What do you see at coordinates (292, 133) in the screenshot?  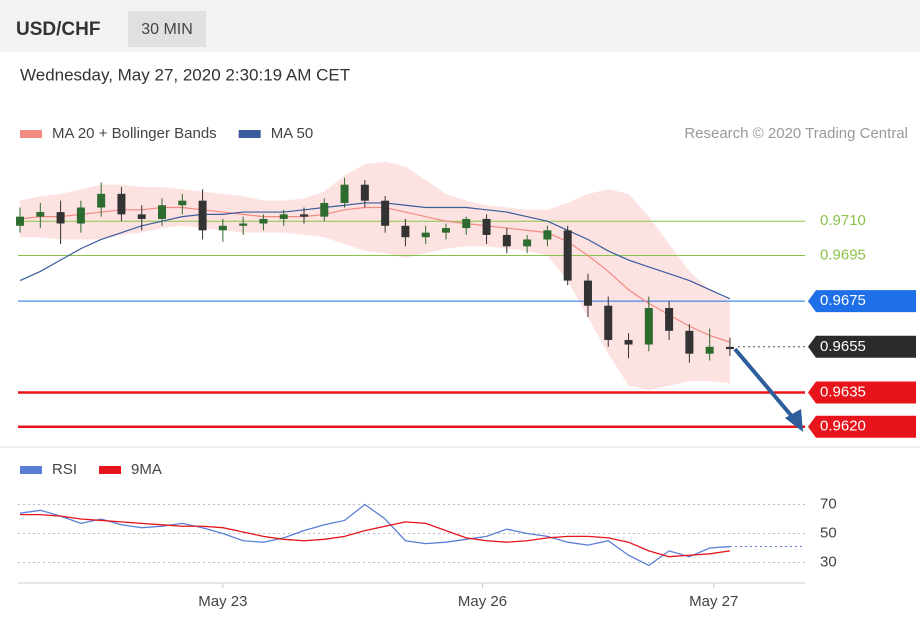 I see `legend-label: MA 50` at bounding box center [292, 133].